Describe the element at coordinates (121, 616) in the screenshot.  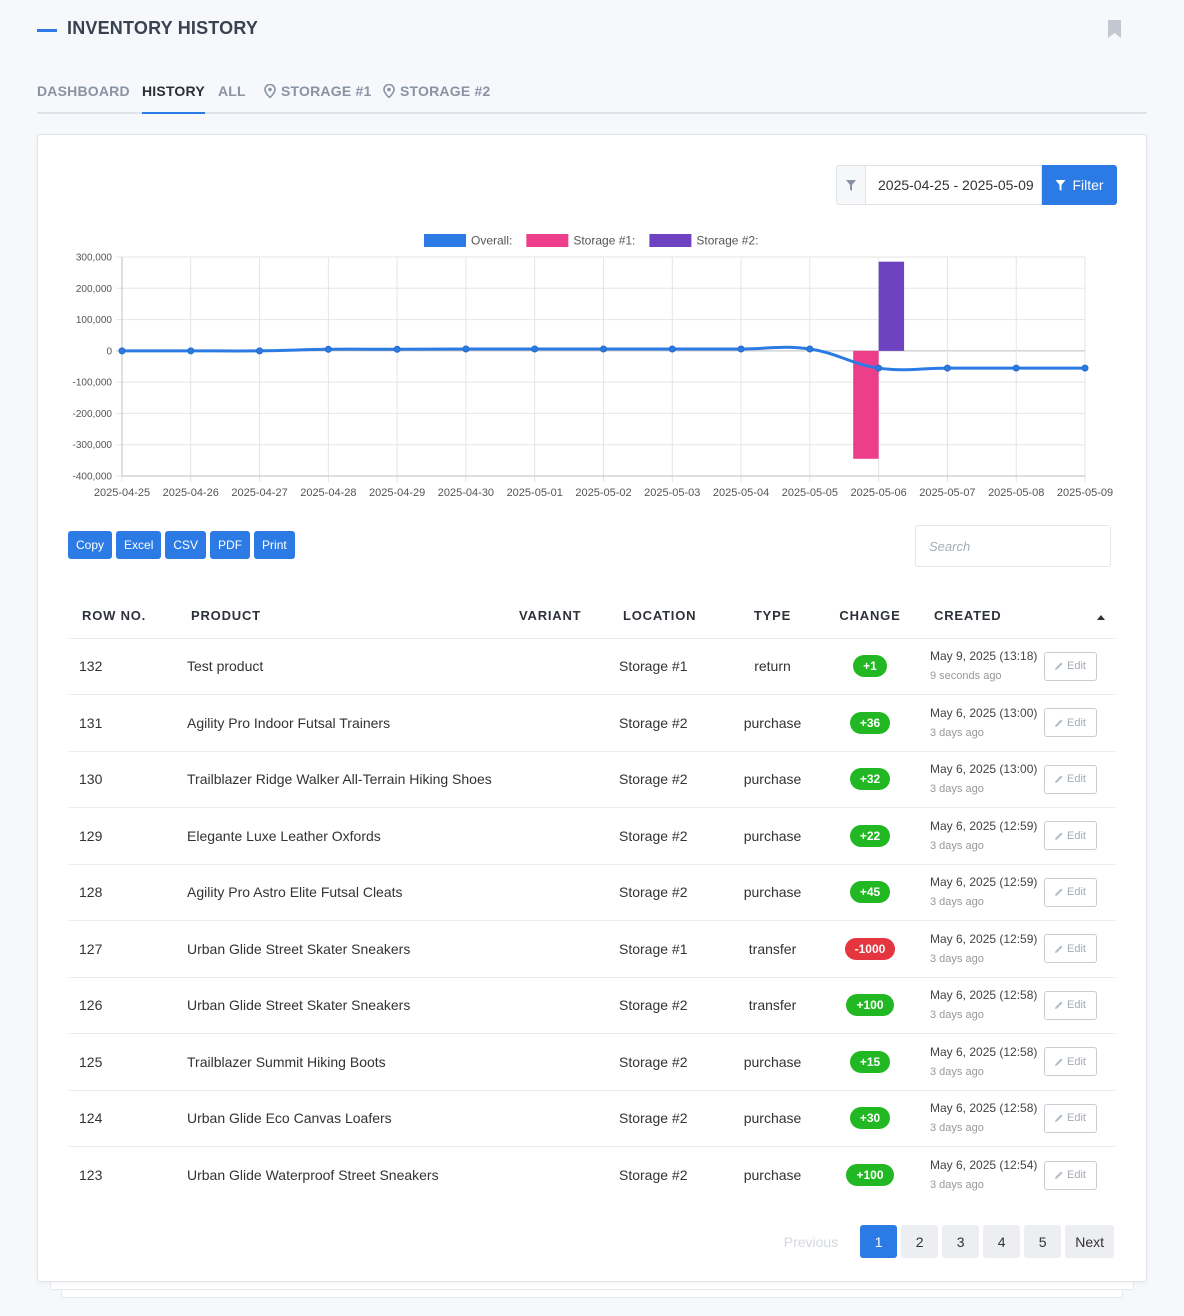
I see `column-header-row-no: ROW NO.` at that location.